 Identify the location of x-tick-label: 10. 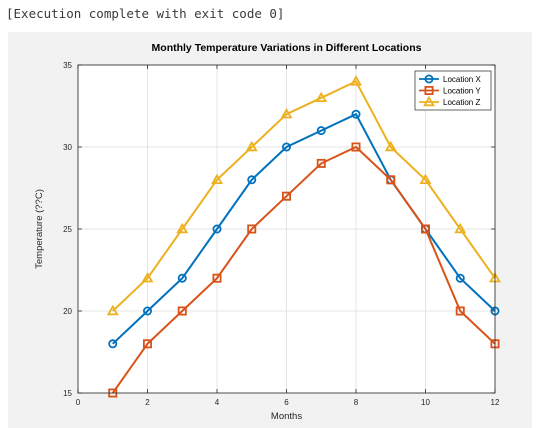
(425, 402).